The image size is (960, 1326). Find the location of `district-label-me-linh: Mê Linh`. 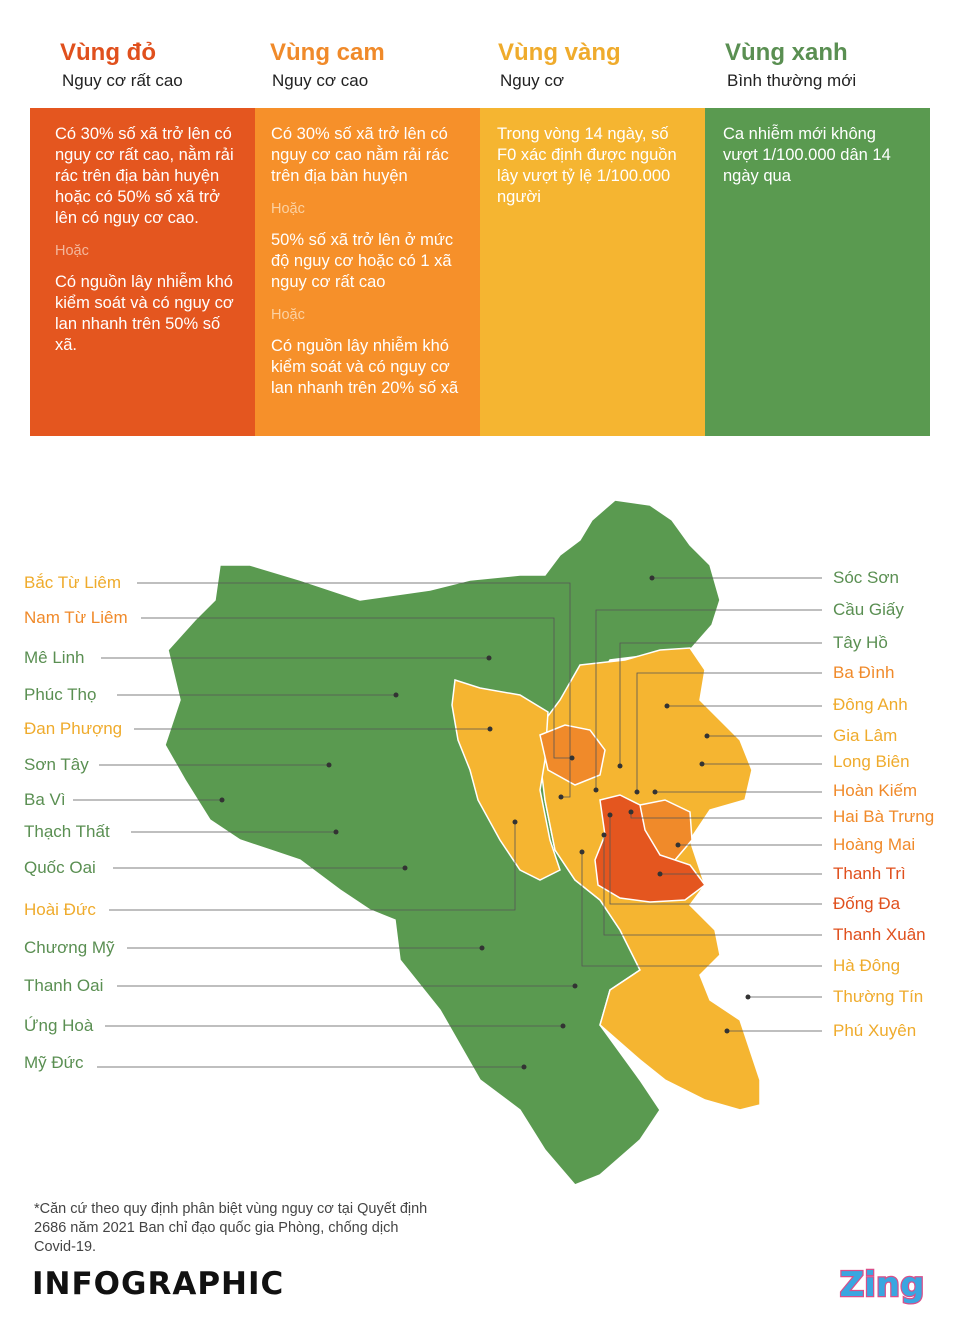

district-label-me-linh: Mê Linh is located at coordinates (54, 657).